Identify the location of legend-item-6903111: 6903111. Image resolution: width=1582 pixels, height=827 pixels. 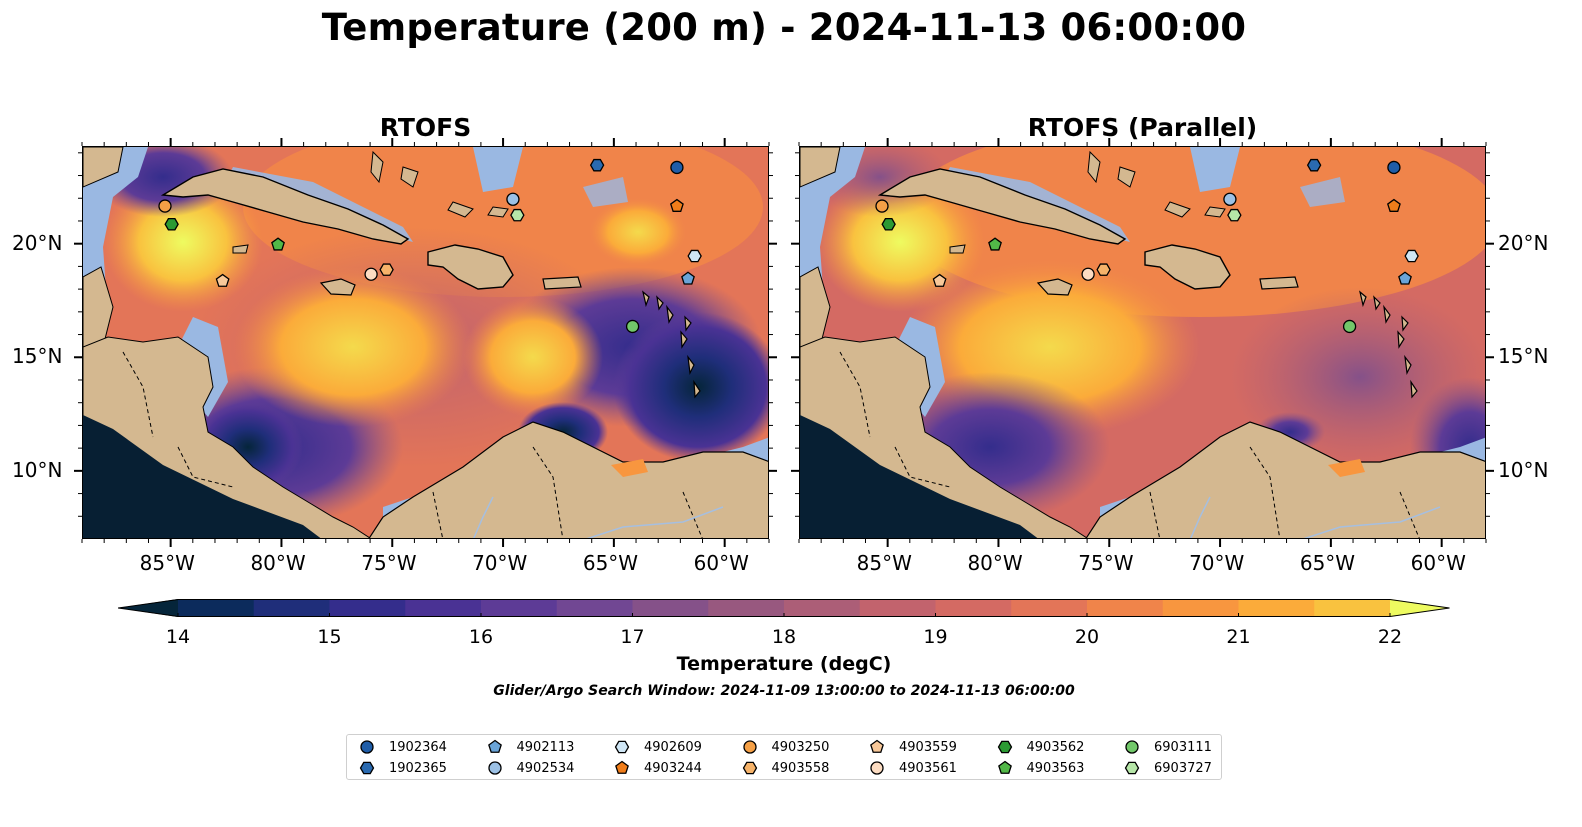
(1167, 747).